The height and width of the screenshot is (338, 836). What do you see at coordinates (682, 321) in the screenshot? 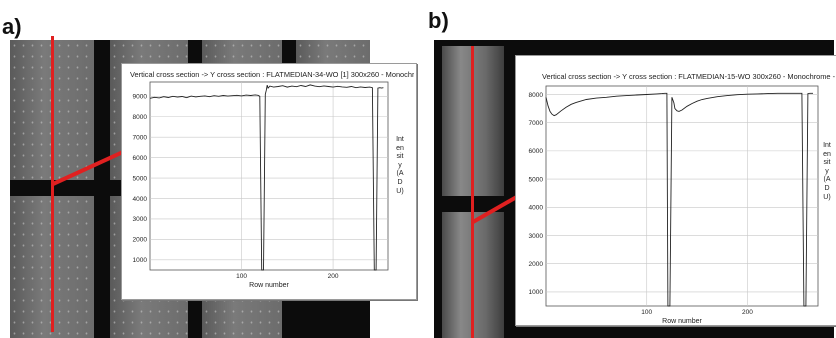
I see `chart-b-xlabel: Row number` at bounding box center [682, 321].